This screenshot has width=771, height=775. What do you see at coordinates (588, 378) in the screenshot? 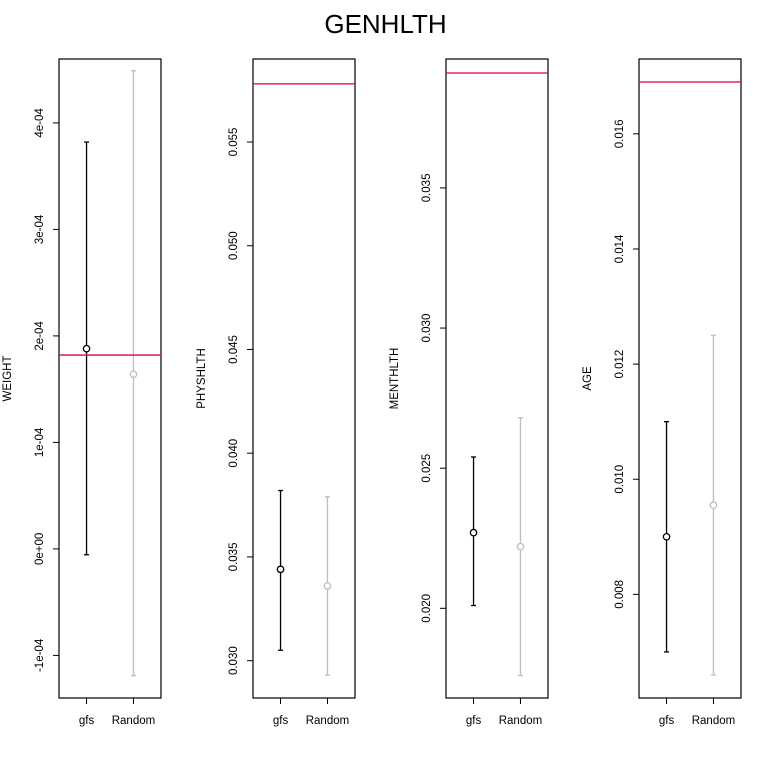
I see `y-axis-label: AGE` at bounding box center [588, 378].